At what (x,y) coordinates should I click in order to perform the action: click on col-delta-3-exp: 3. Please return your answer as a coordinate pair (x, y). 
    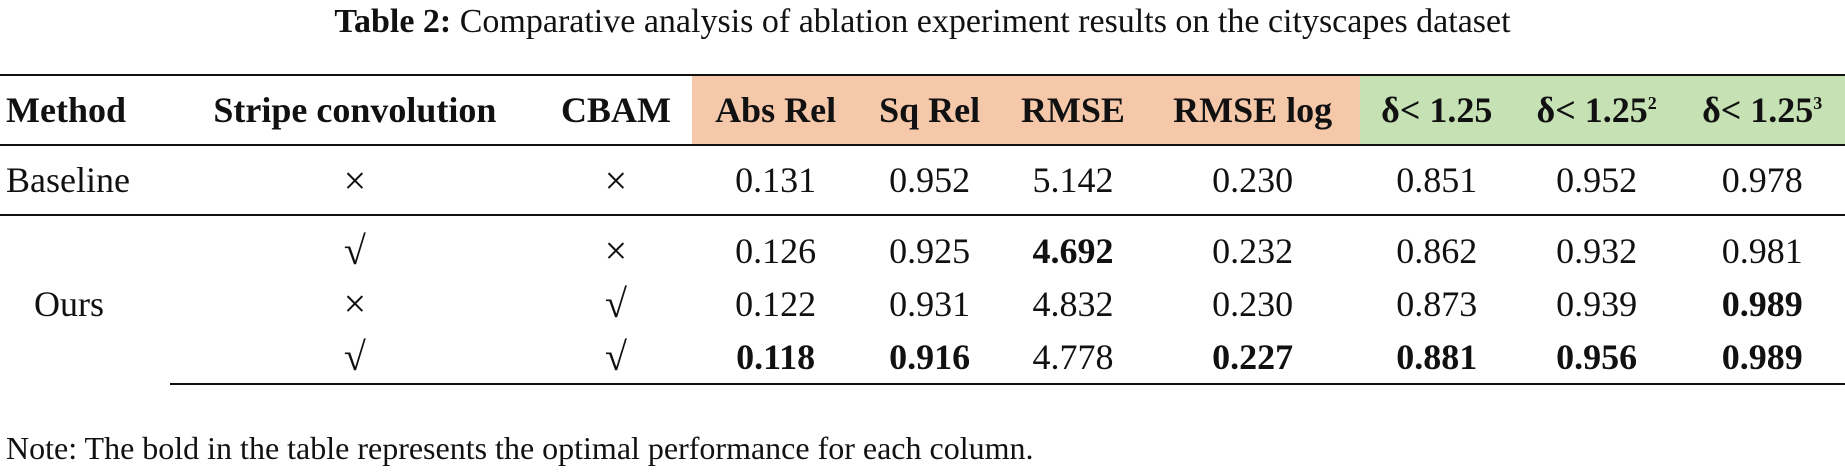
    Looking at the image, I should click on (1818, 103).